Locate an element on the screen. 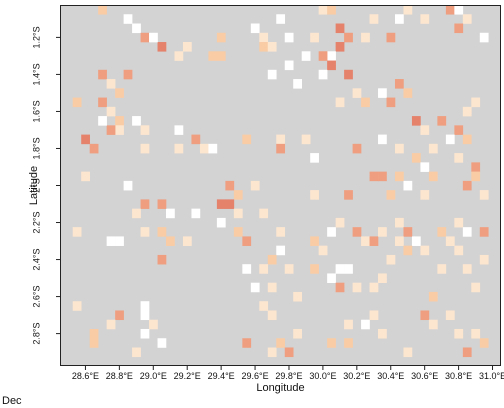 The height and width of the screenshot is (408, 504). y-tick-label: 2.4°S is located at coordinates (36, 259).